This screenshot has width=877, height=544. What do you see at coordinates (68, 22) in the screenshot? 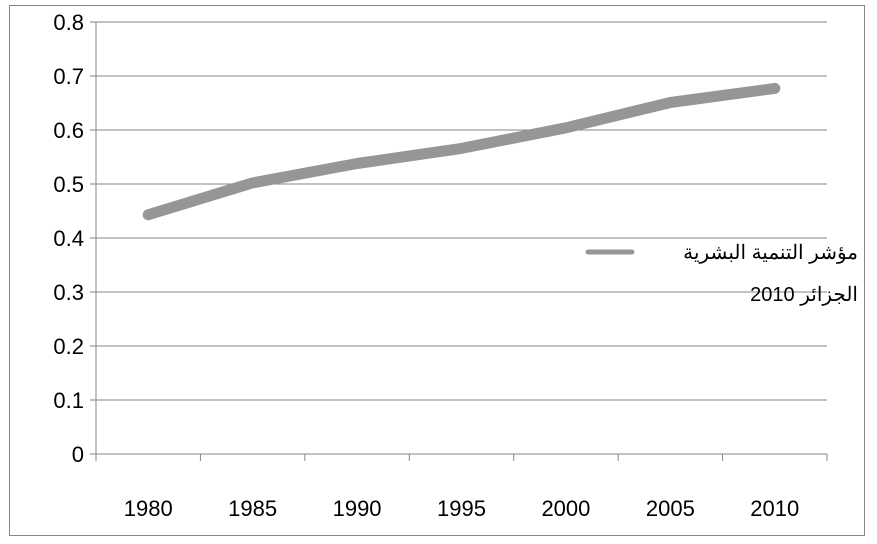
I see `y-tick-label: 0.8` at bounding box center [68, 22].